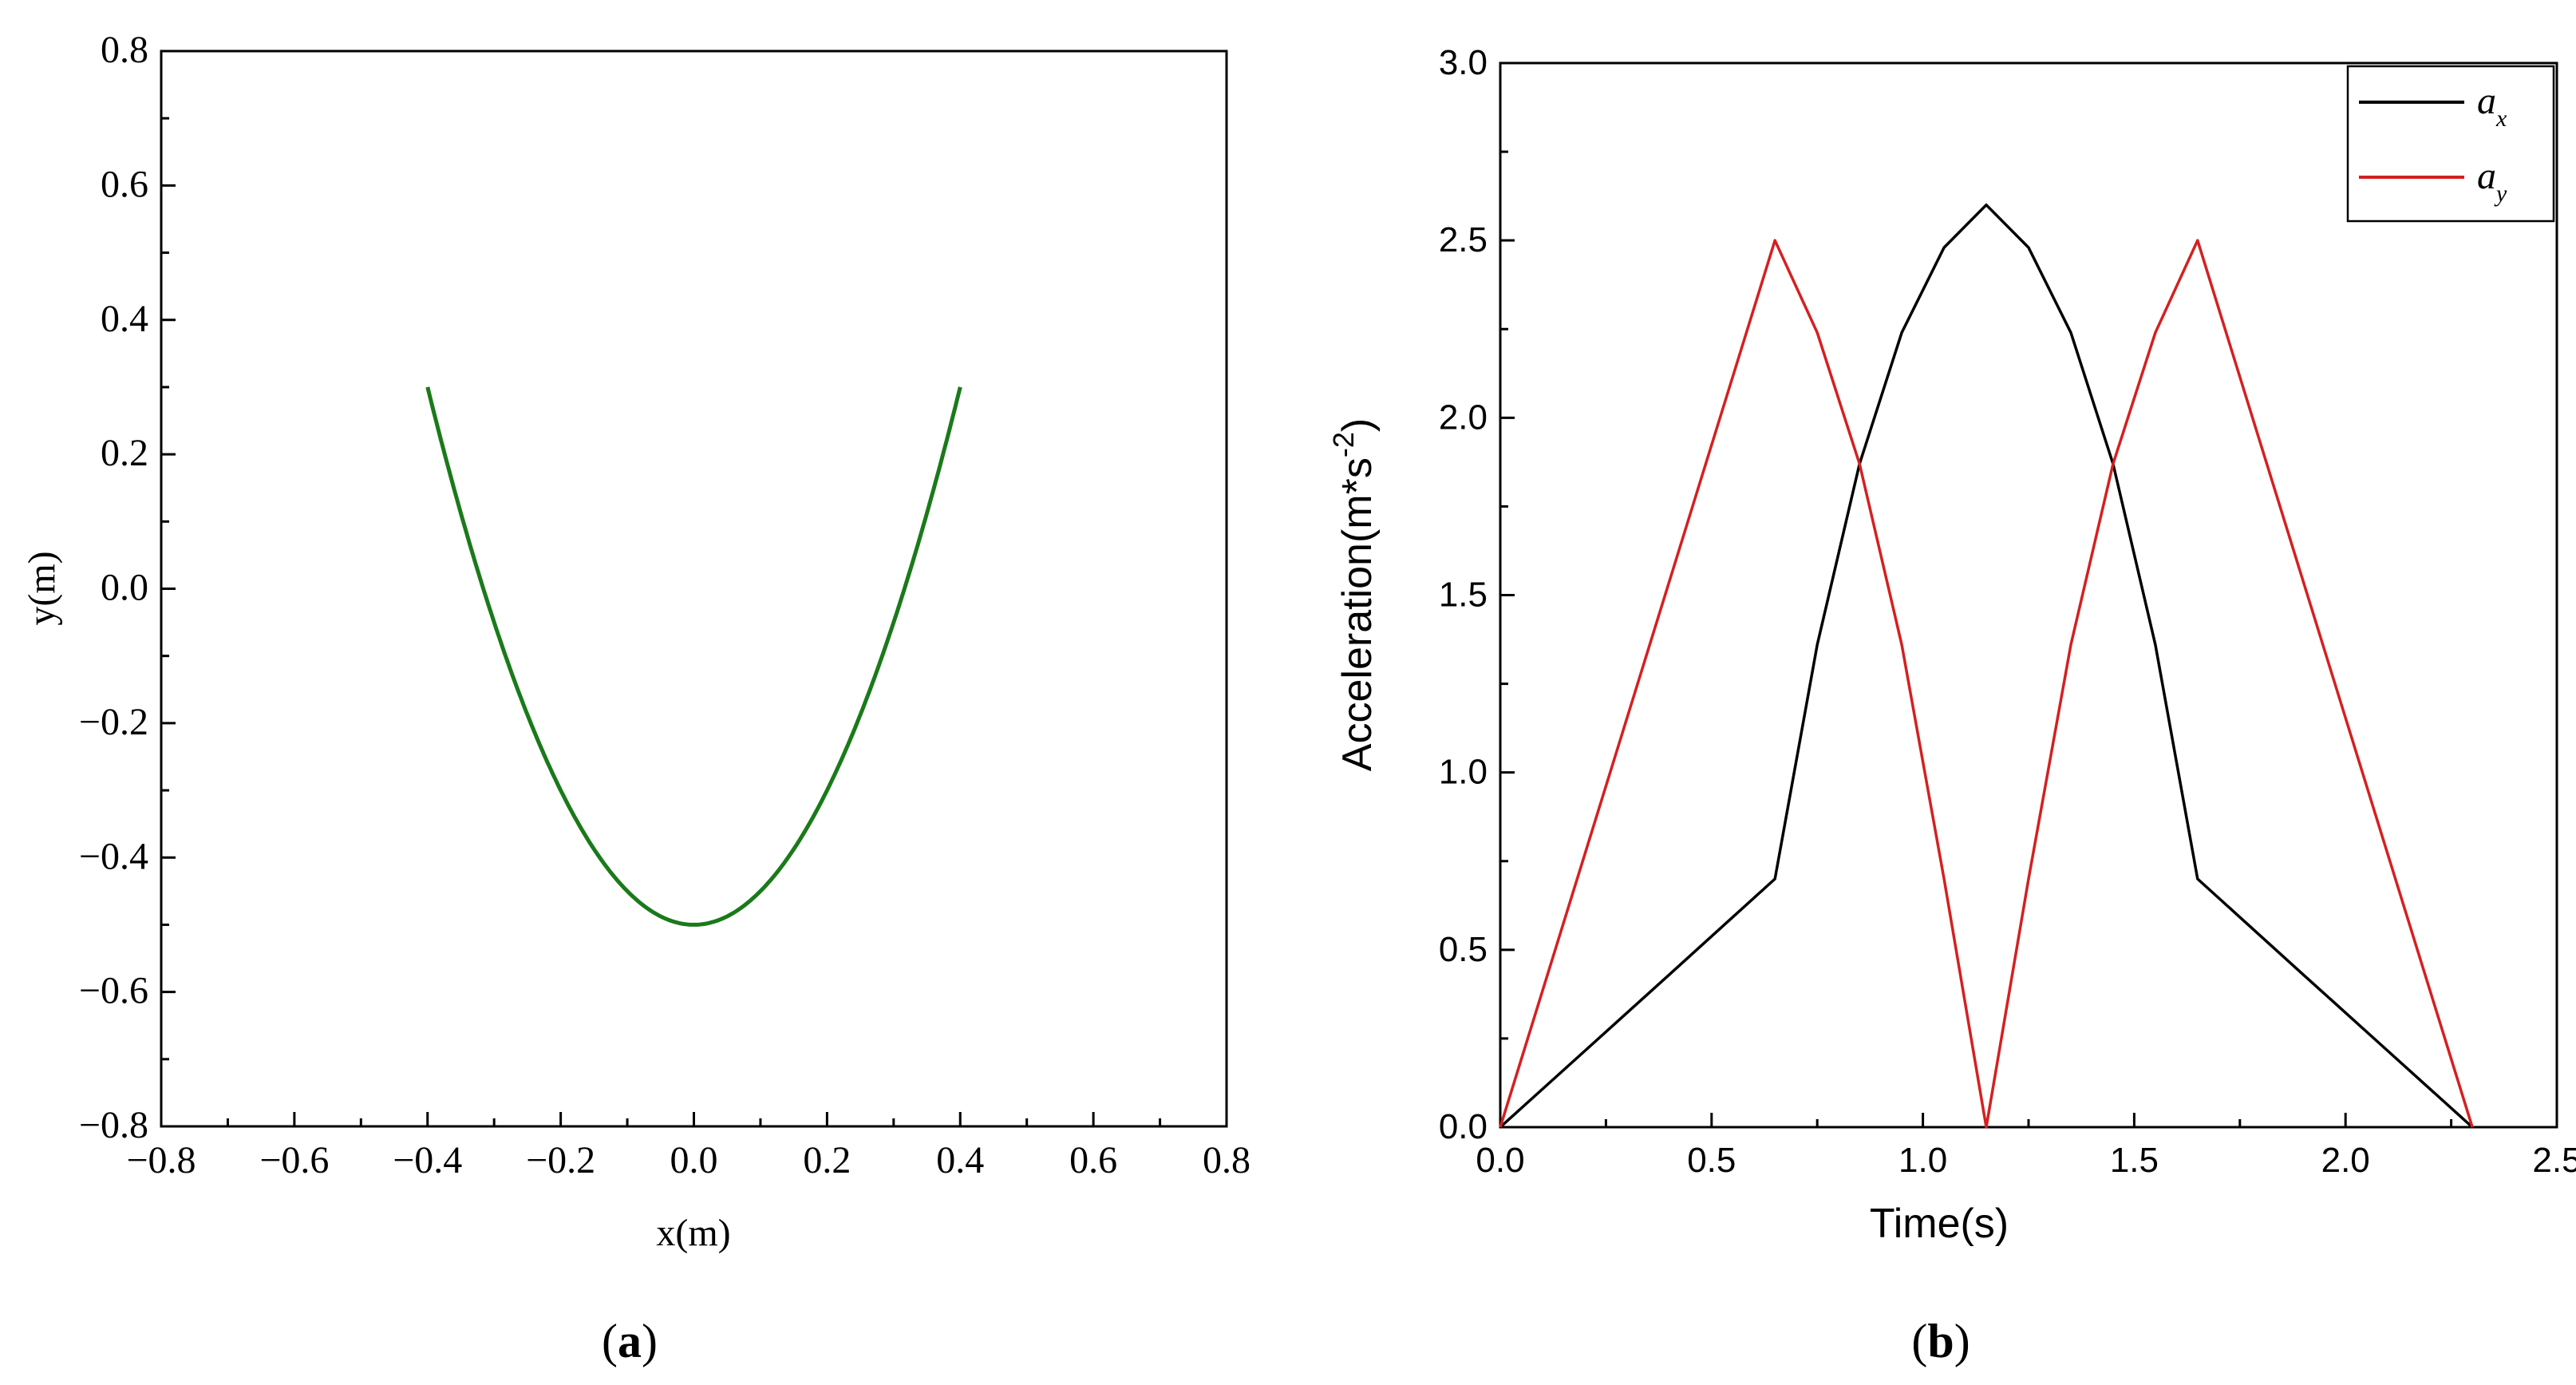 The image size is (2576, 1385). I want to click on chart-a-x-tick-label: 0.2, so click(827, 1160).